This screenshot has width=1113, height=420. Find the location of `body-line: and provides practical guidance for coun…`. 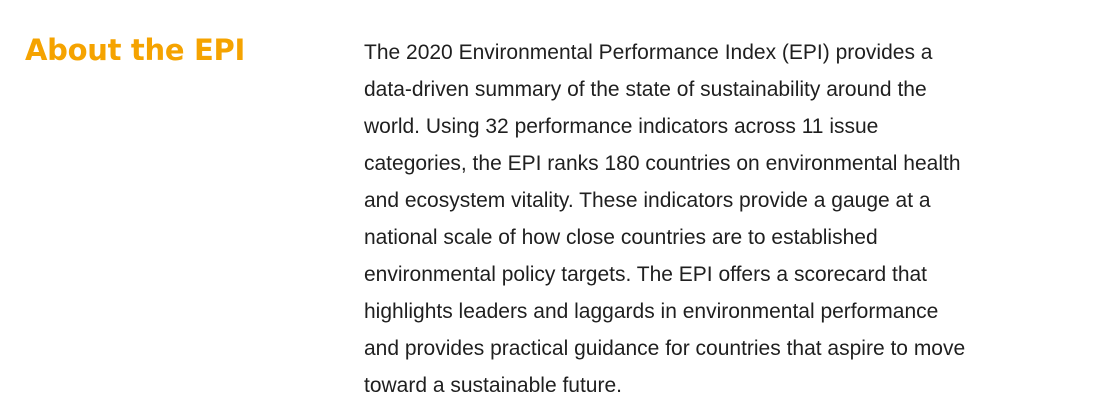

body-line: and provides practical guidance for coun… is located at coordinates (665, 348).